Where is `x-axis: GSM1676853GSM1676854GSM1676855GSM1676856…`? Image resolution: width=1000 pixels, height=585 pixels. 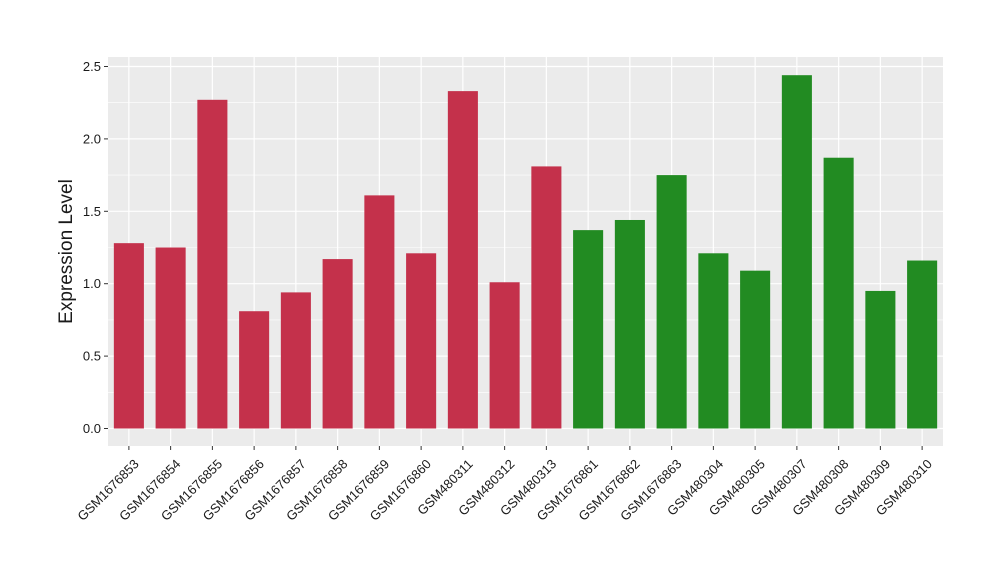
x-axis: GSM1676853GSM1676854GSM1676855GSM1676856… is located at coordinates (504, 485).